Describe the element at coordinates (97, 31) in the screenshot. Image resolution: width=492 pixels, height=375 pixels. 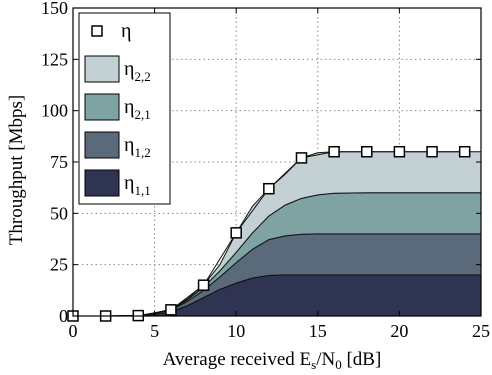
I see `legend-eta-marker` at that location.